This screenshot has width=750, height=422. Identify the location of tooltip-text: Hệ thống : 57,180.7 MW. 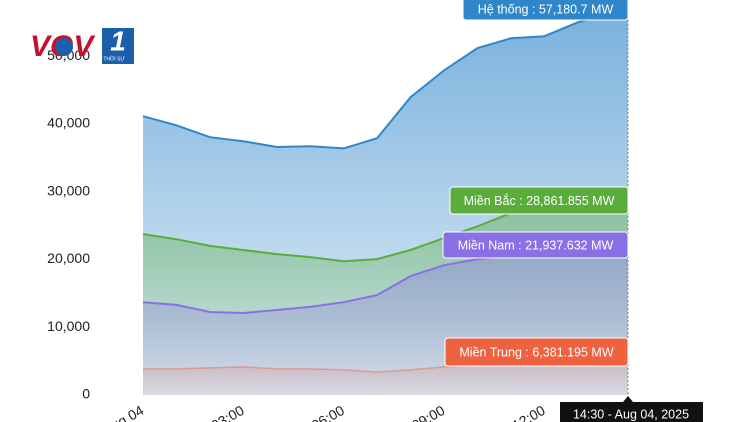
(546, 9).